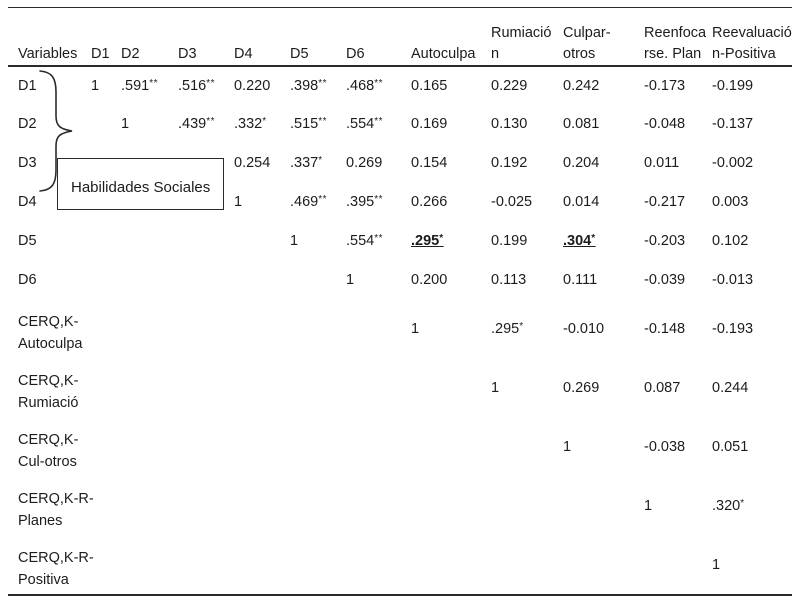 The height and width of the screenshot is (606, 800). What do you see at coordinates (450, 124) in the screenshot?
I see `cell: 0.169` at bounding box center [450, 124].